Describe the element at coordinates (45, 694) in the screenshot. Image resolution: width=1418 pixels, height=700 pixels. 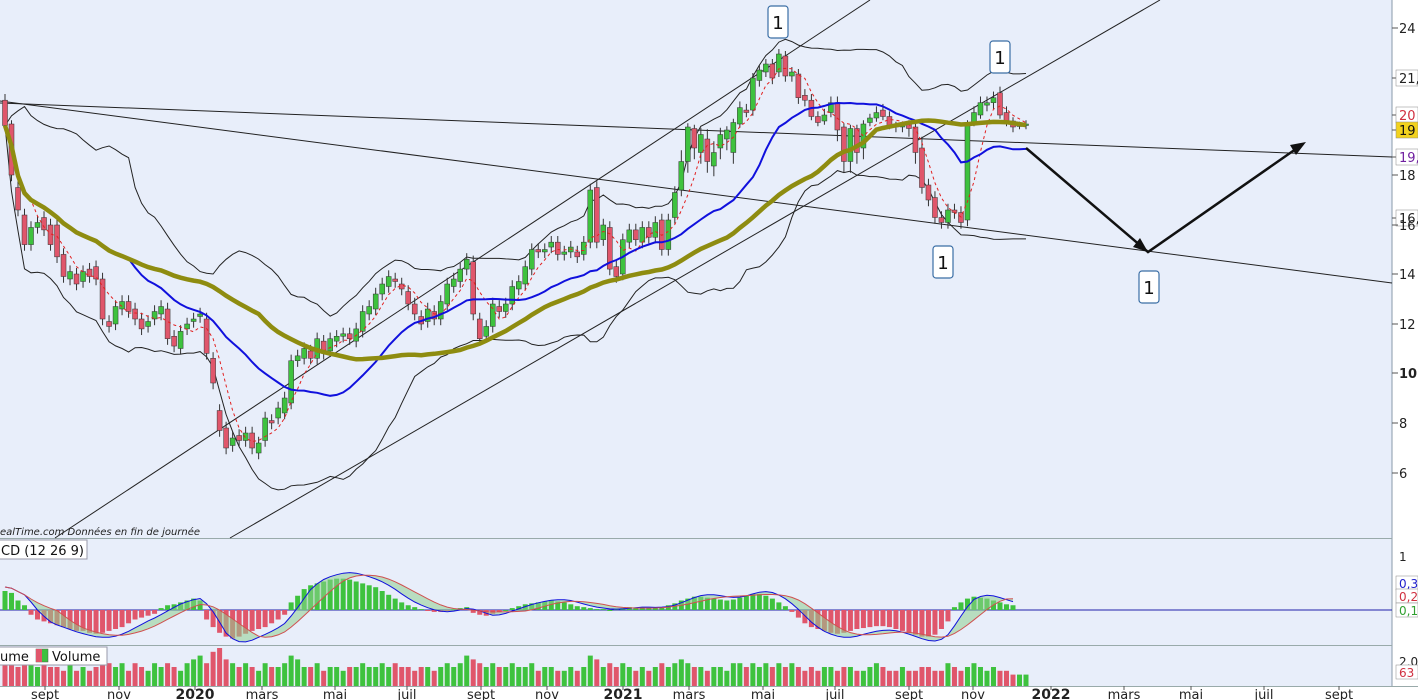
I see `time-label: sept` at that location.